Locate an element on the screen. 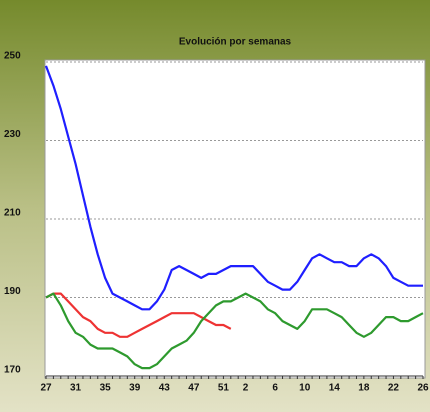 This screenshot has width=430, height=412. x-tick-label: 27 is located at coordinates (46, 388).